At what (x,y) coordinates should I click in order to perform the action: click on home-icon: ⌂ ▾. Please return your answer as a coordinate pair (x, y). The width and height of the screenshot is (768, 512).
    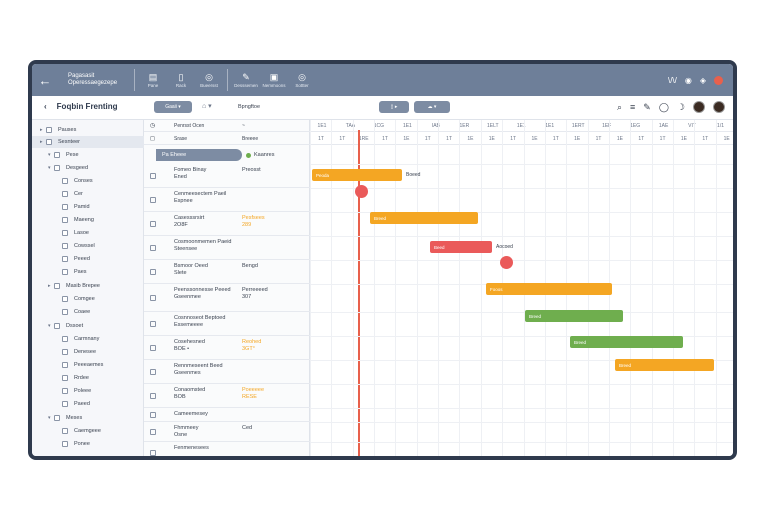
    Looking at the image, I should click on (207, 106).